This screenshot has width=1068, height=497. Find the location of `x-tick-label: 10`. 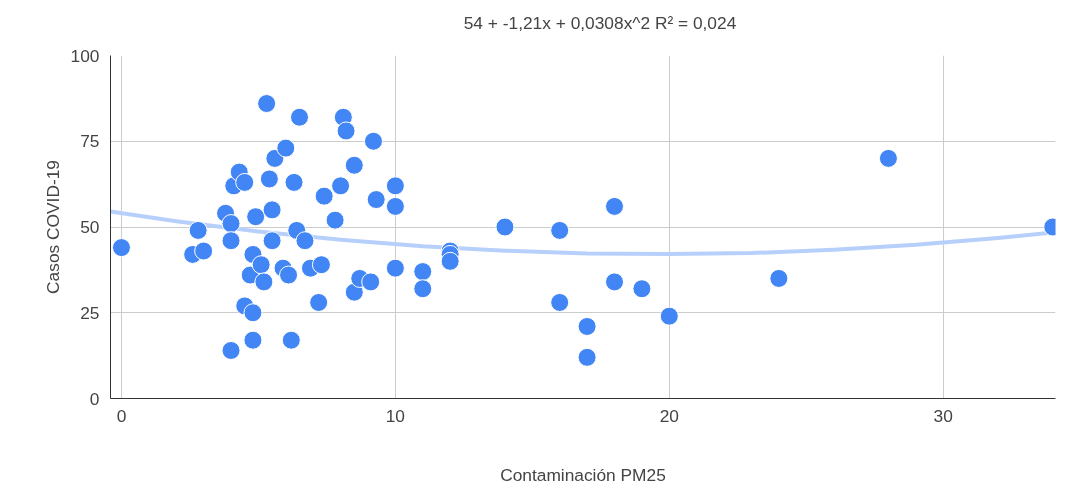

x-tick-label: 10 is located at coordinates (395, 415).